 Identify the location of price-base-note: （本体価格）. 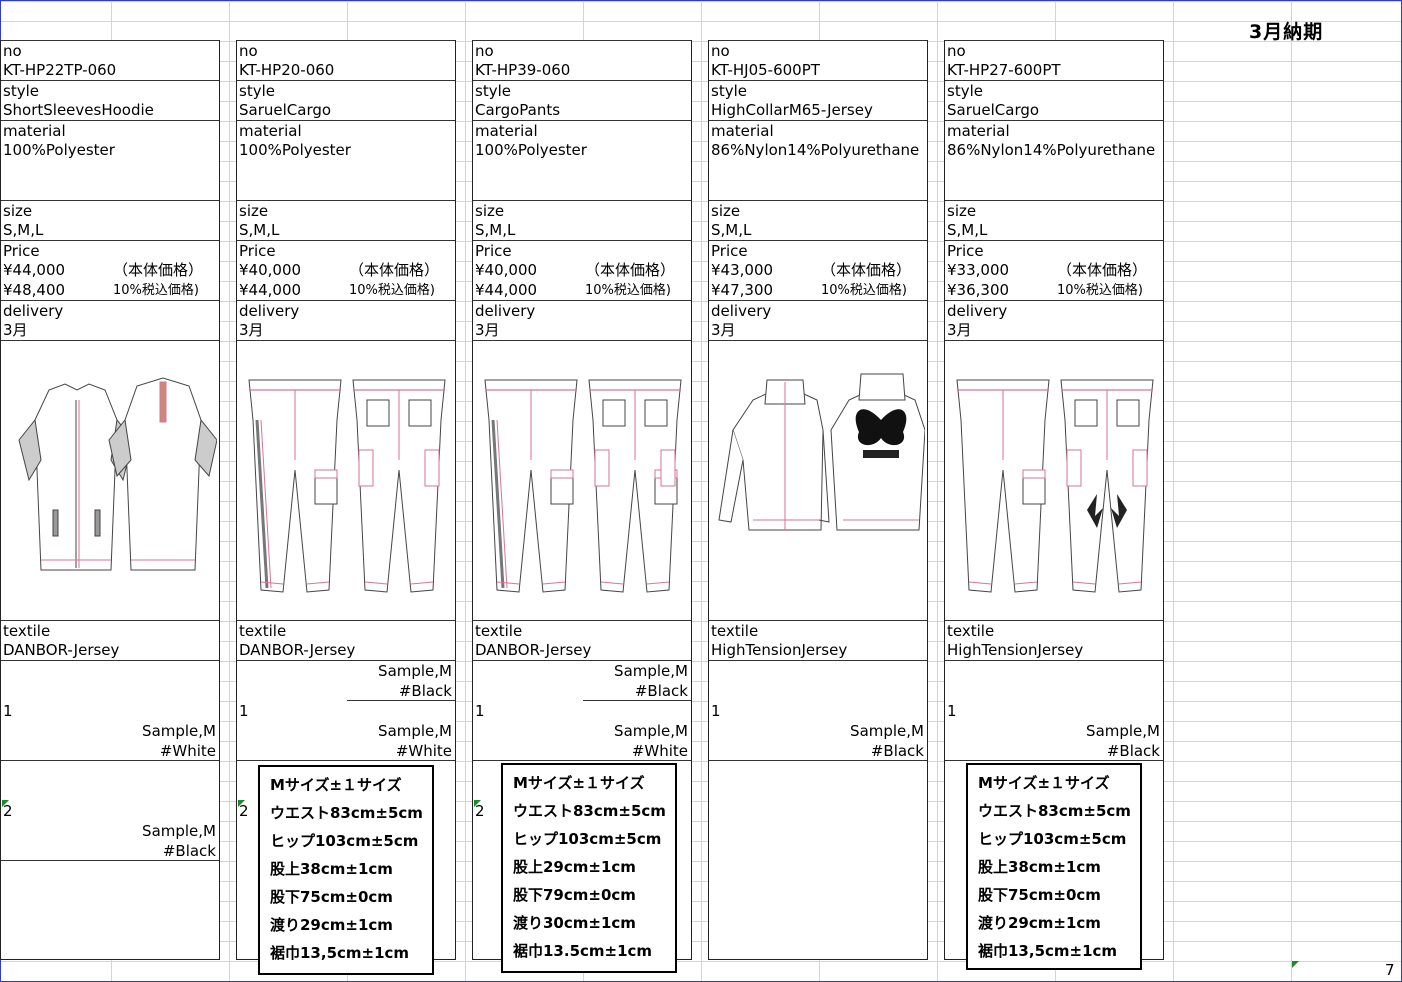
(394, 270).